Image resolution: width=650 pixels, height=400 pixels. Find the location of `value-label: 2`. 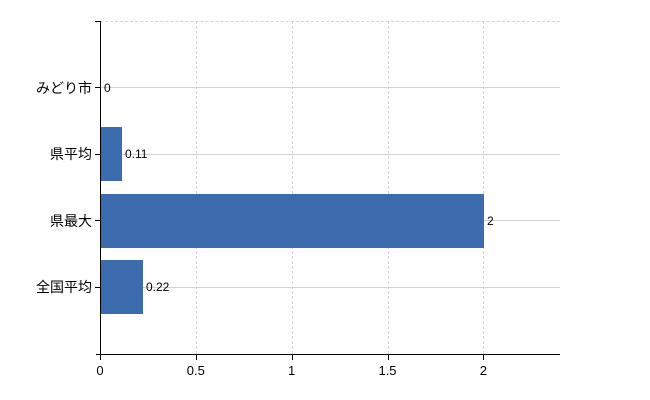

value-label: 2 is located at coordinates (490, 220).